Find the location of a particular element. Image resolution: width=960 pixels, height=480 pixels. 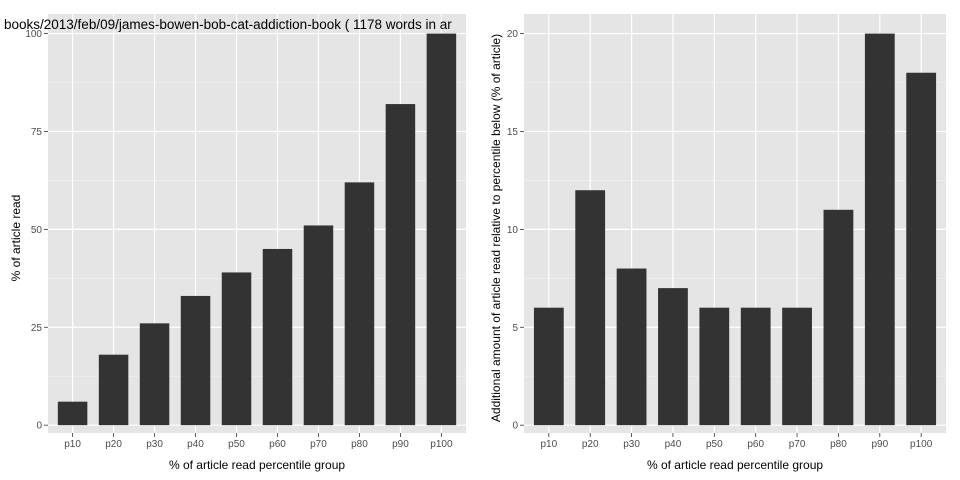

y-axis-ticks: 0 25 50 75 100 is located at coordinates (36, 230).